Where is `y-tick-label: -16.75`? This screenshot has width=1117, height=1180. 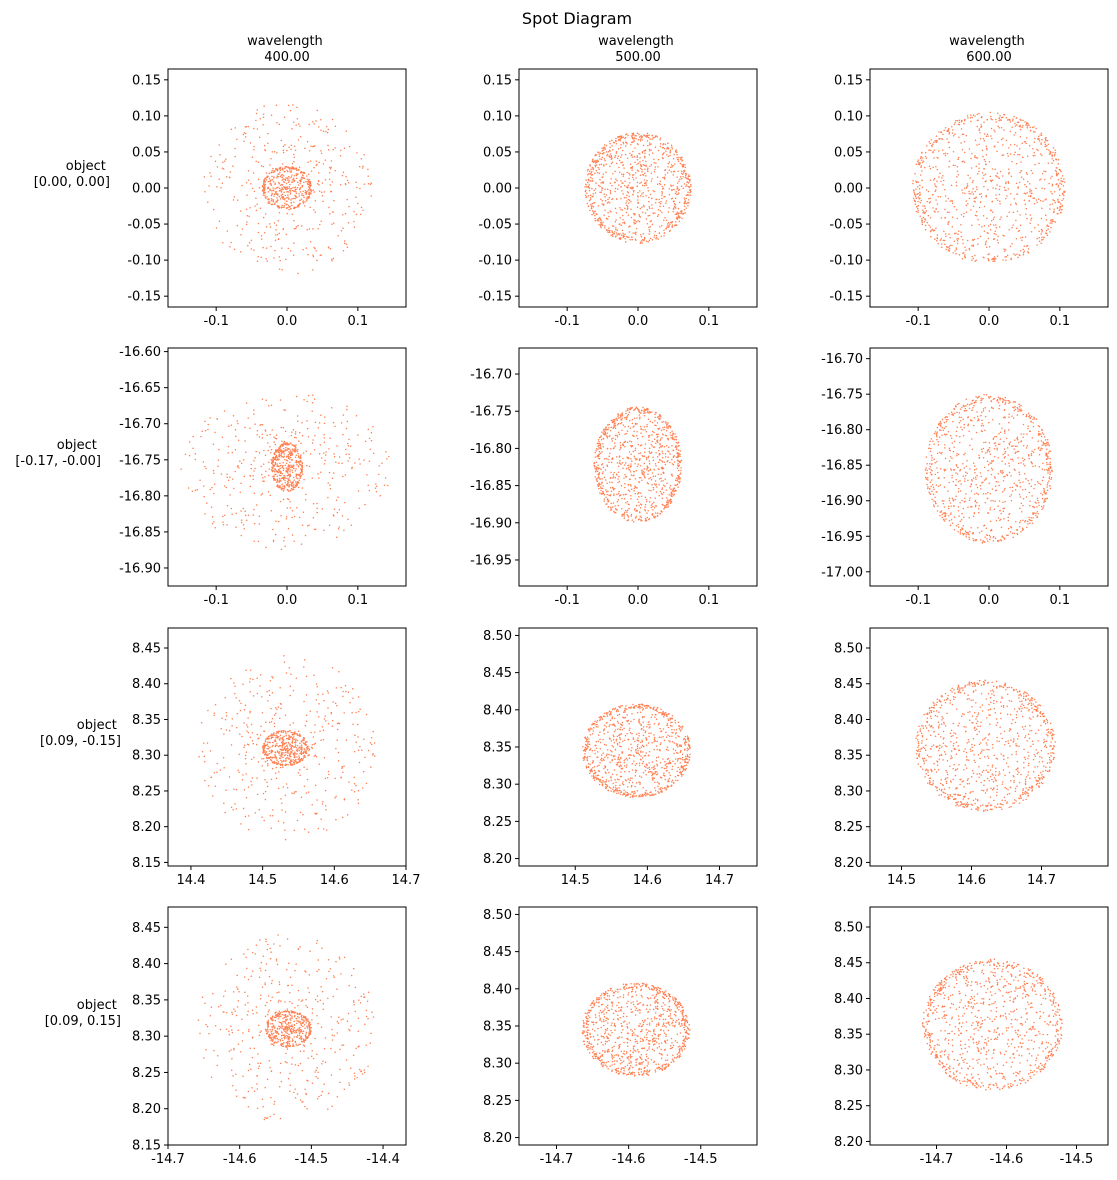 y-tick-label: -16.75 is located at coordinates (140, 460).